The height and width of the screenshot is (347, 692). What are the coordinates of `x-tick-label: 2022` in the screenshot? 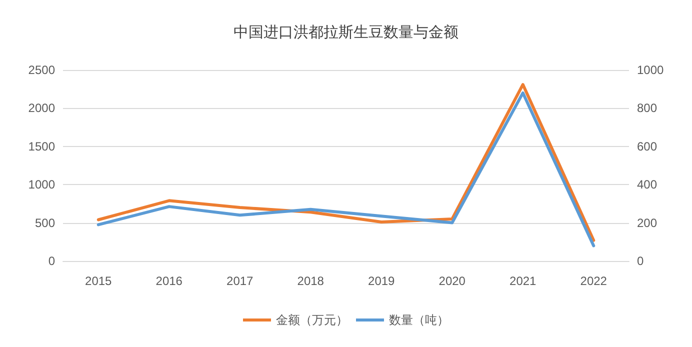 It's located at (594, 281).